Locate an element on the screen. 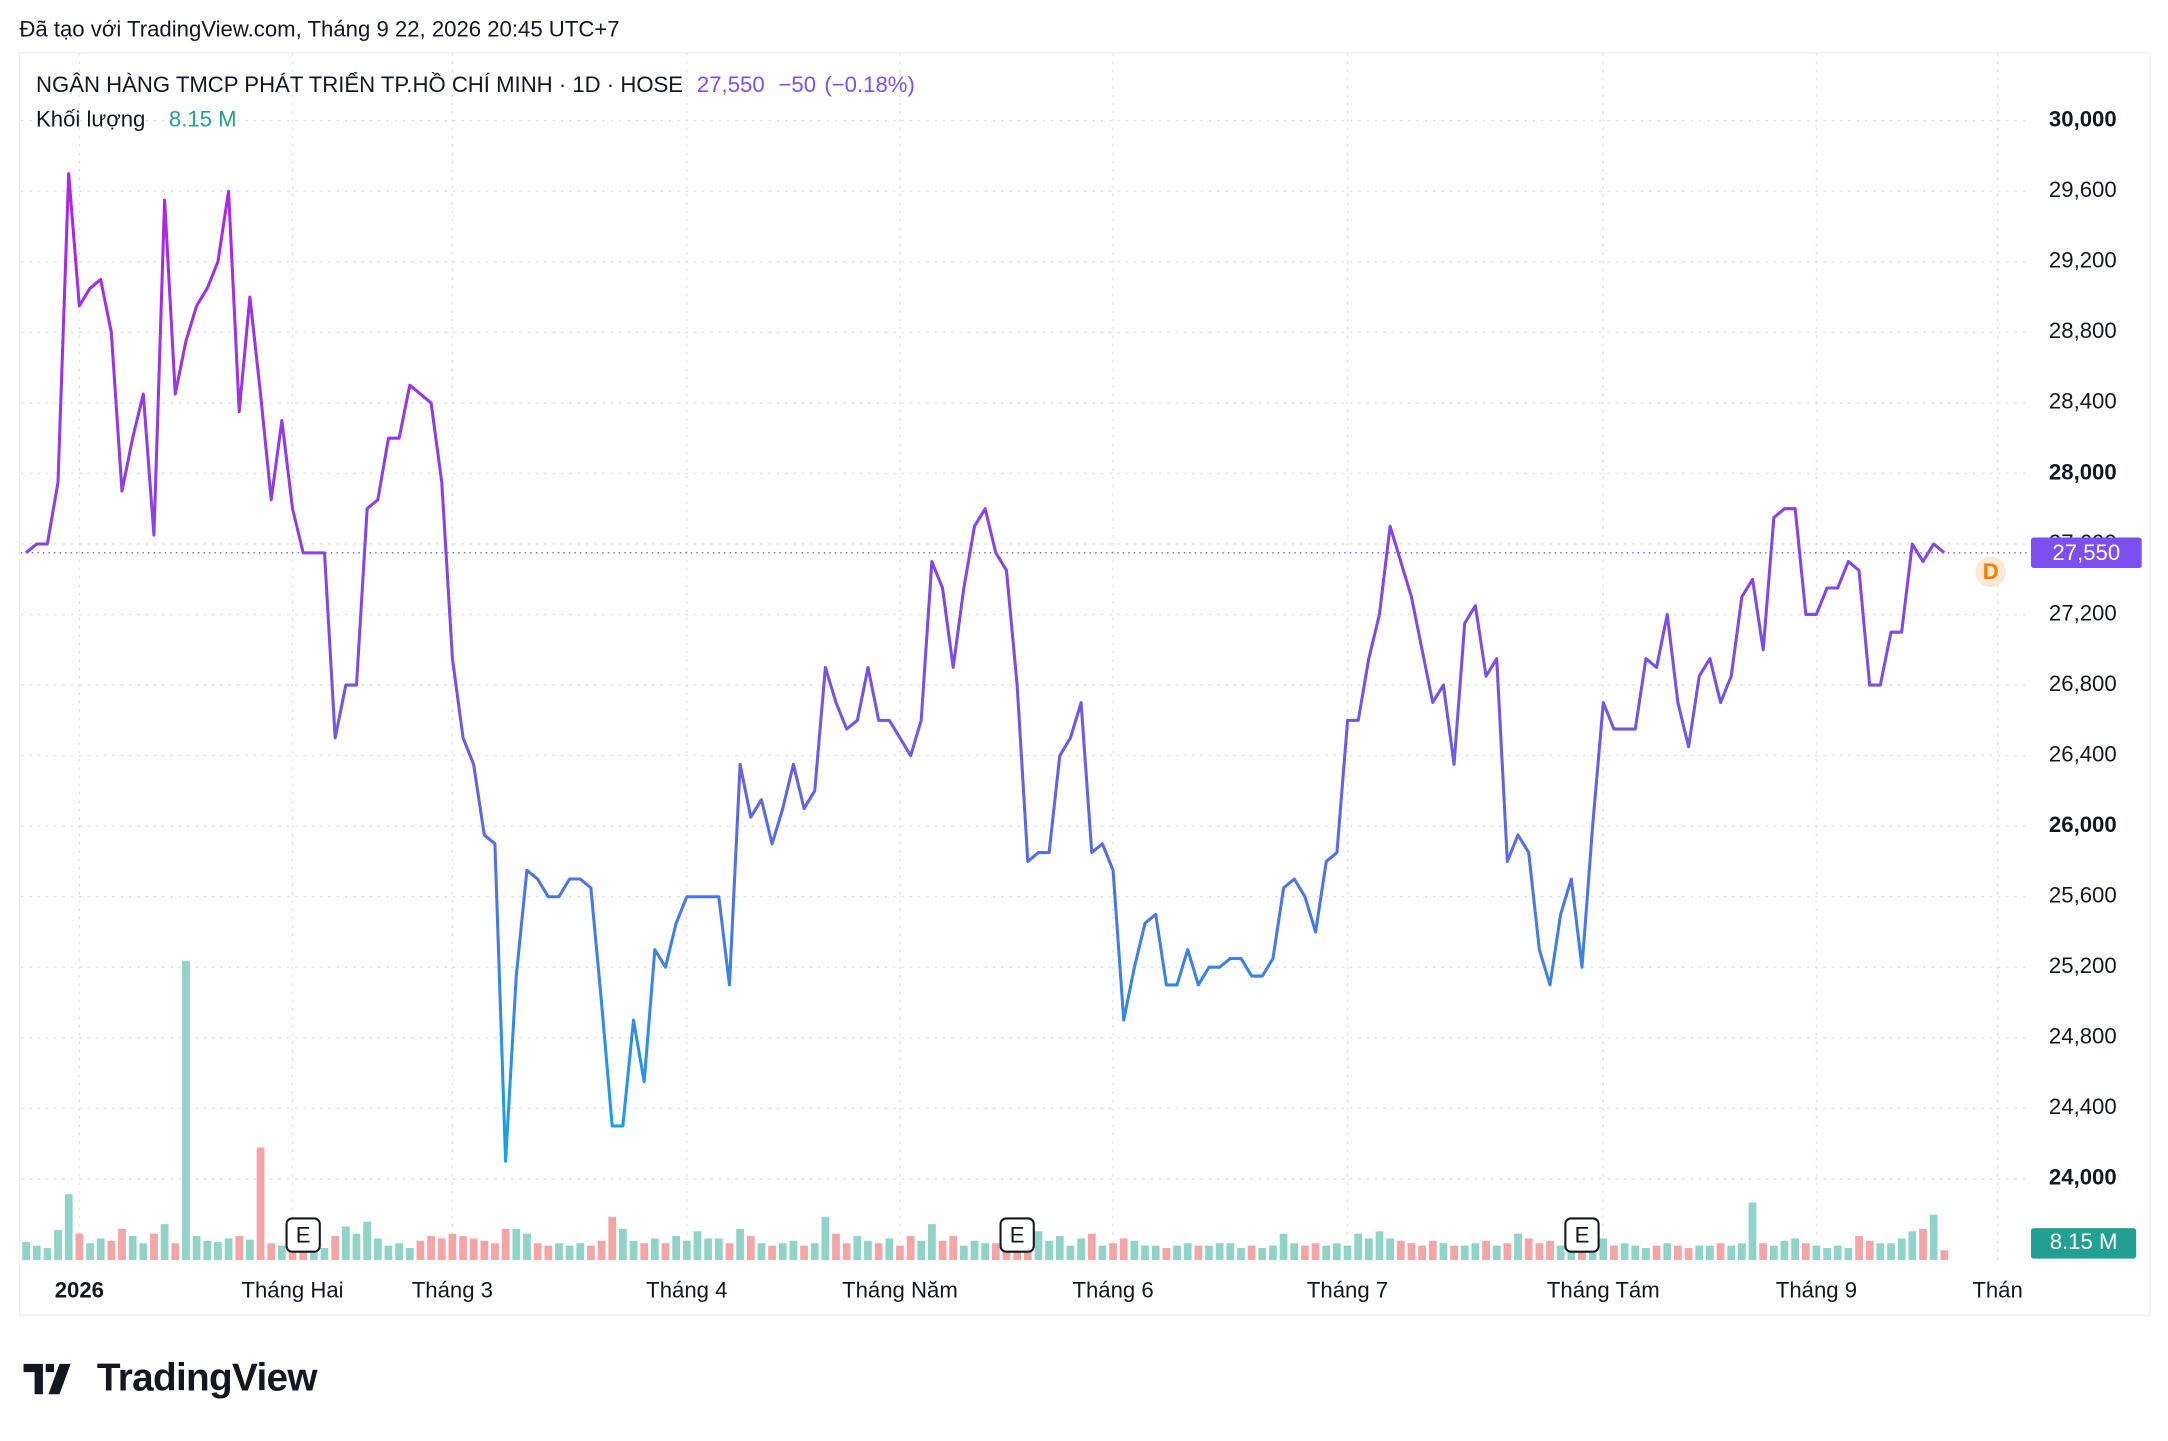  x-tick-label: Tháng Năm is located at coordinates (900, 1290).